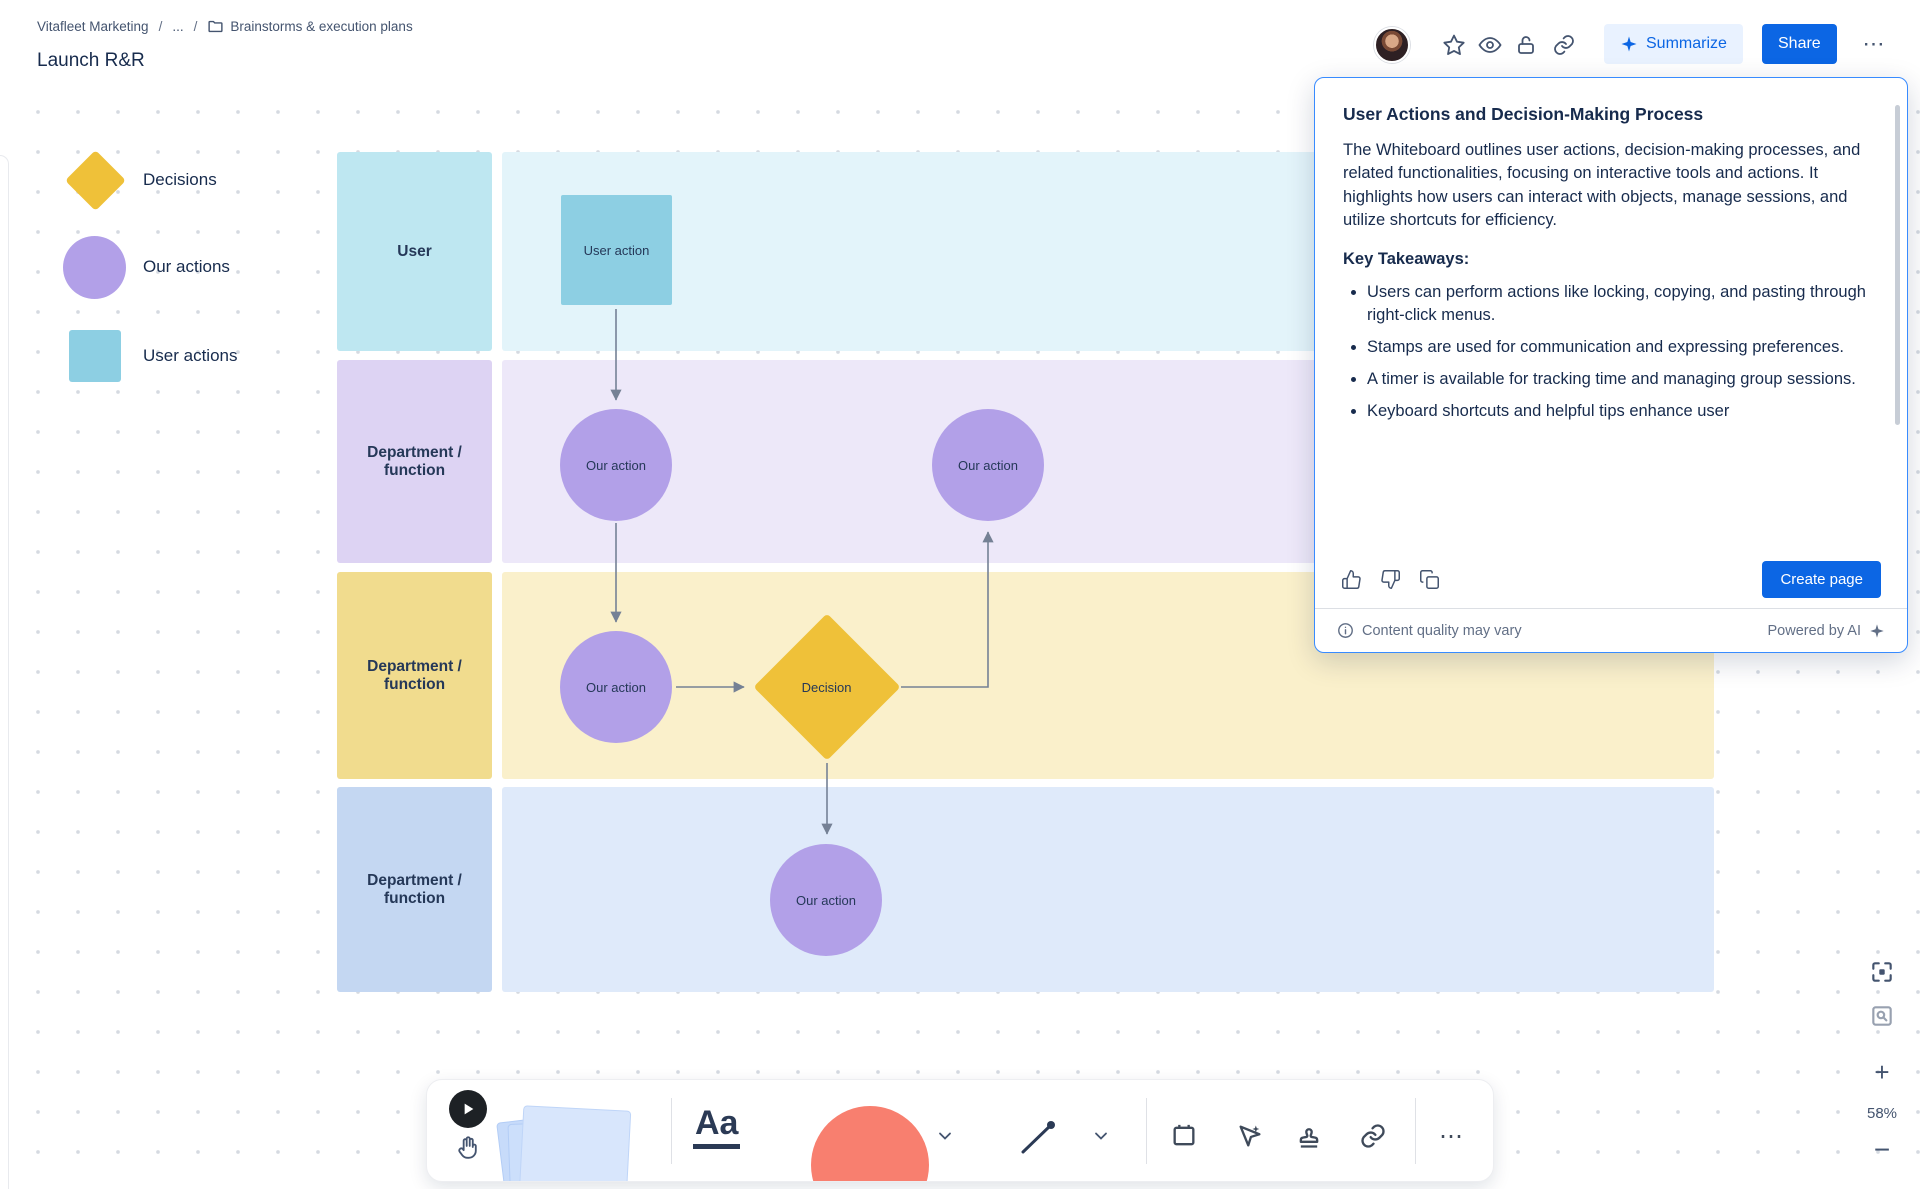 This screenshot has height=1189, width=1920. I want to click on lock-icon, so click(1526, 45).